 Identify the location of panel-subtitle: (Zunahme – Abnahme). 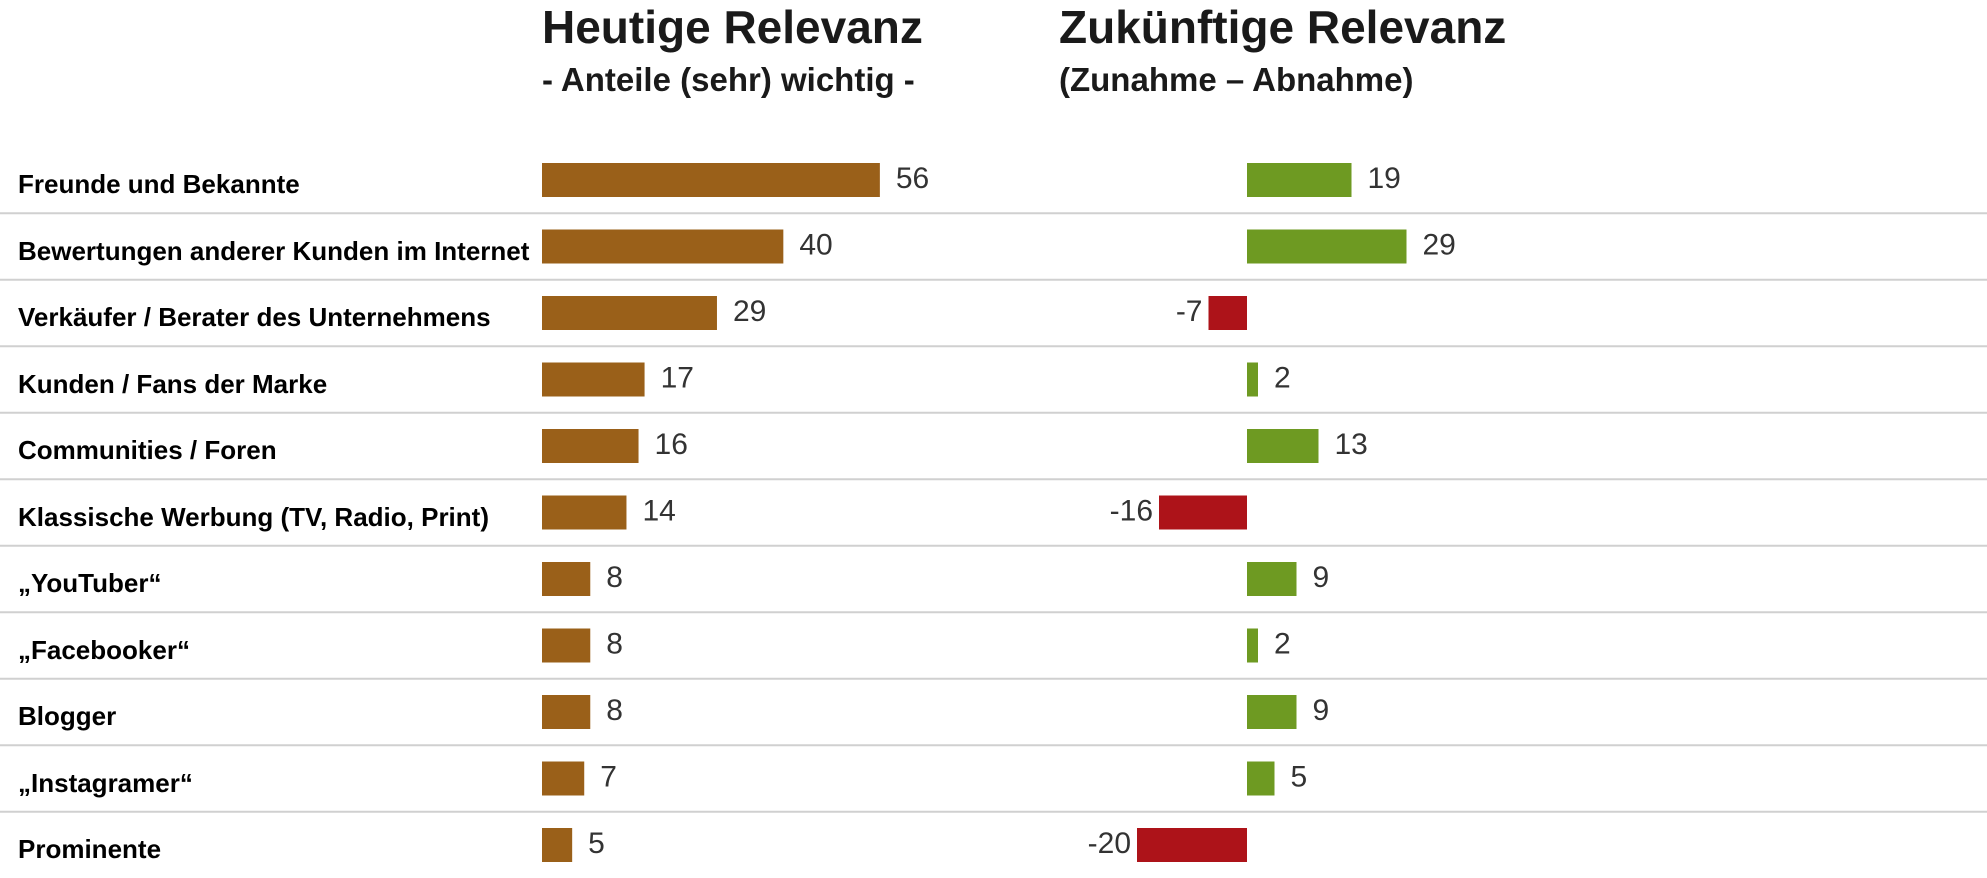
(1236, 79).